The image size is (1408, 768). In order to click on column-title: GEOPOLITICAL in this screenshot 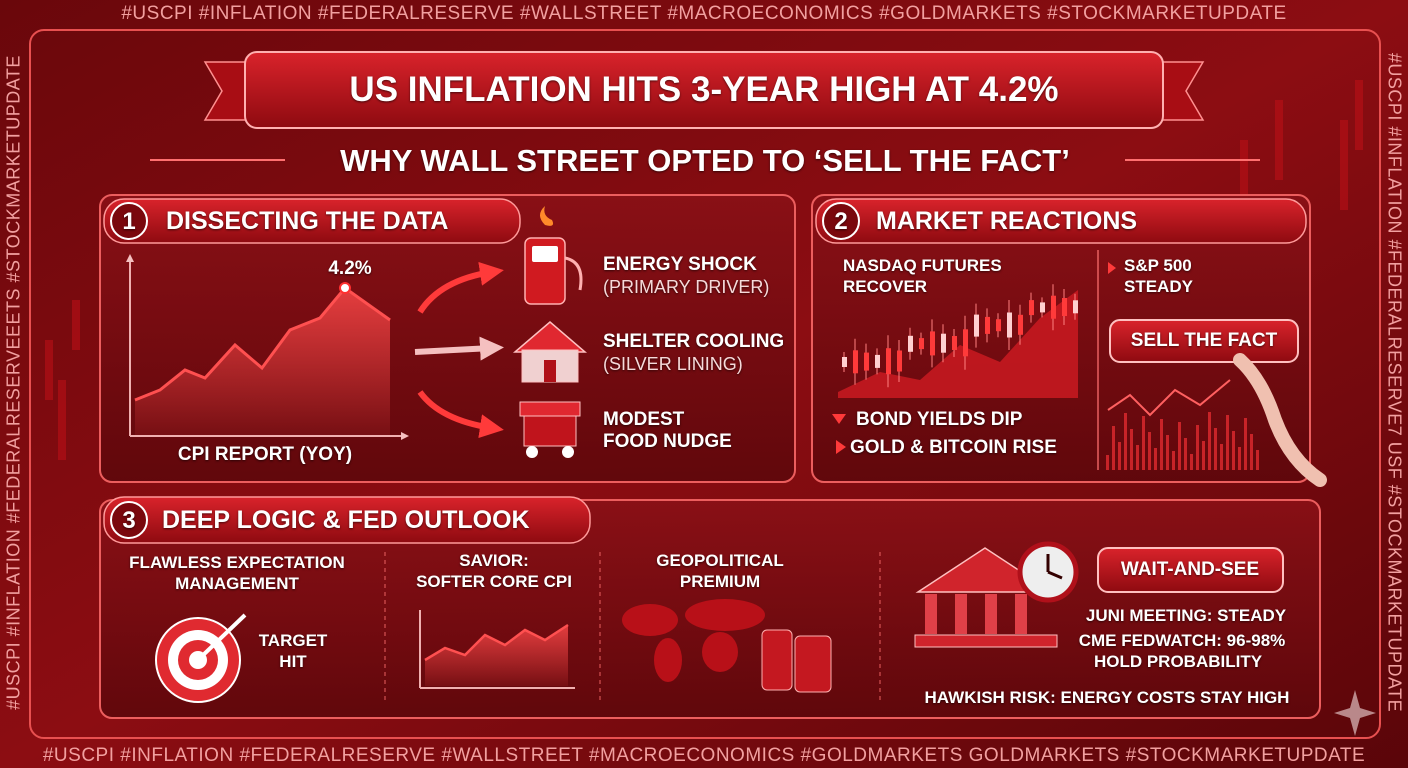, I will do `click(720, 560)`.